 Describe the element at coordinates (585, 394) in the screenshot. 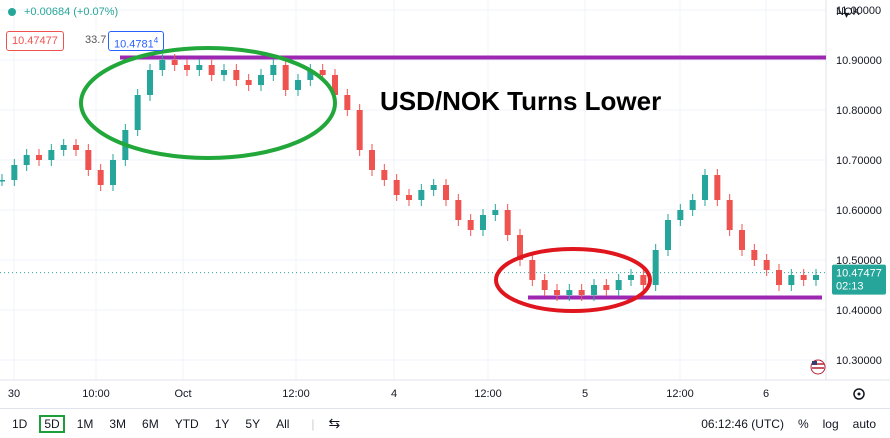

I see `time-tick-label: 5` at that location.